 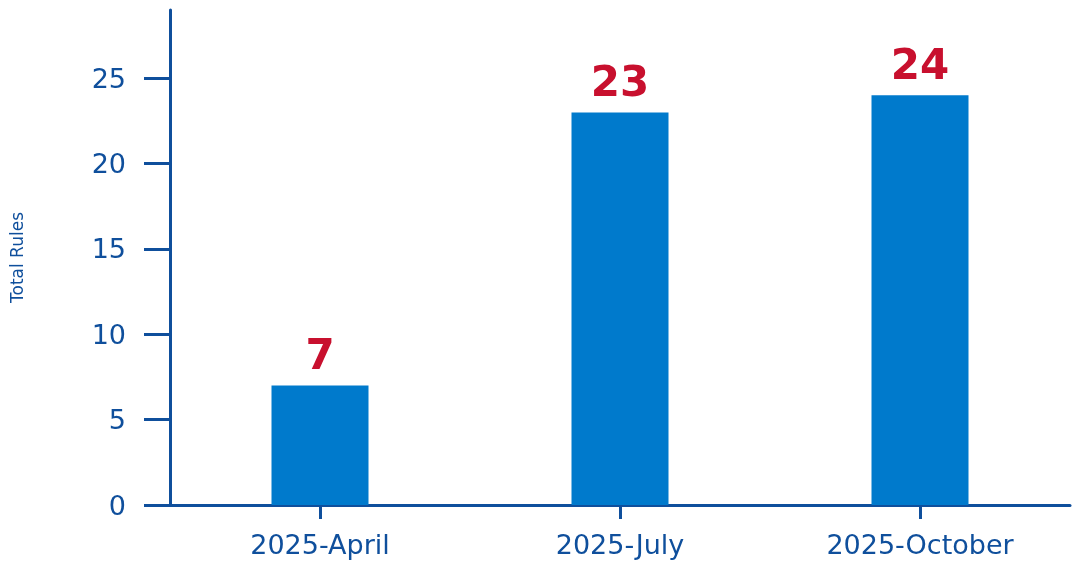 What do you see at coordinates (320, 355) in the screenshot?
I see `data-label: 7` at bounding box center [320, 355].